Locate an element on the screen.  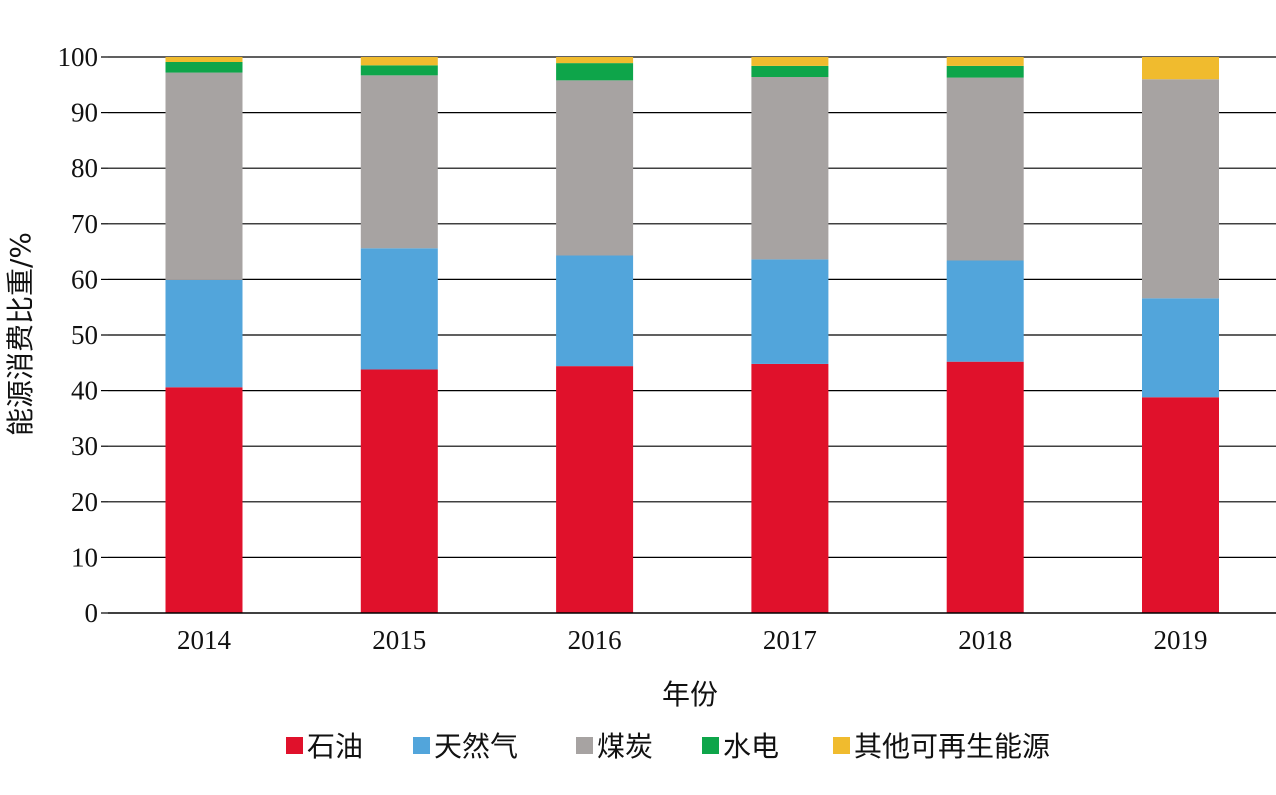
x-tick-label: 2019 is located at coordinates (1181, 640).